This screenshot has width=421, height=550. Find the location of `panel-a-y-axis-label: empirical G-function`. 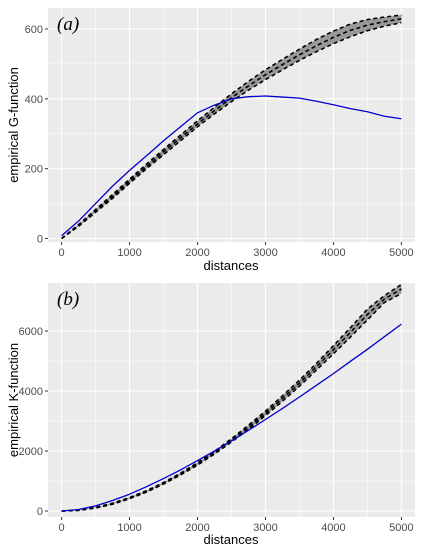

panel-a-y-axis-label: empirical G-function is located at coordinates (13, 125).